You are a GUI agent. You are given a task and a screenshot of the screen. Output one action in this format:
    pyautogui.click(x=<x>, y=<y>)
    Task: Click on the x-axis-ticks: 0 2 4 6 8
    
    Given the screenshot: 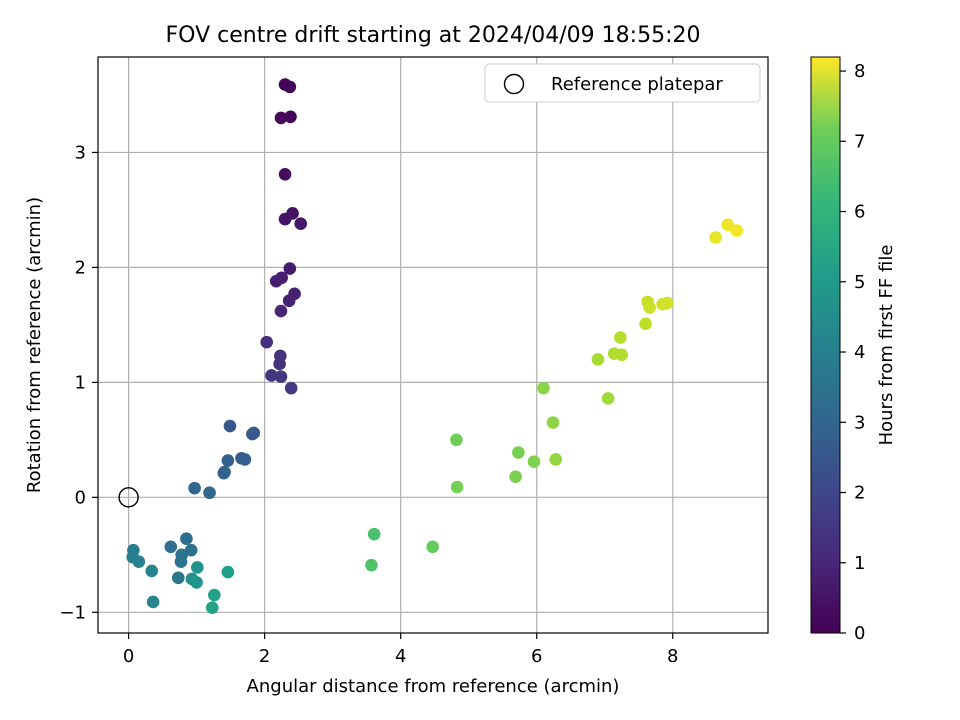 What is the action you would take?
    pyautogui.click(x=400, y=650)
    